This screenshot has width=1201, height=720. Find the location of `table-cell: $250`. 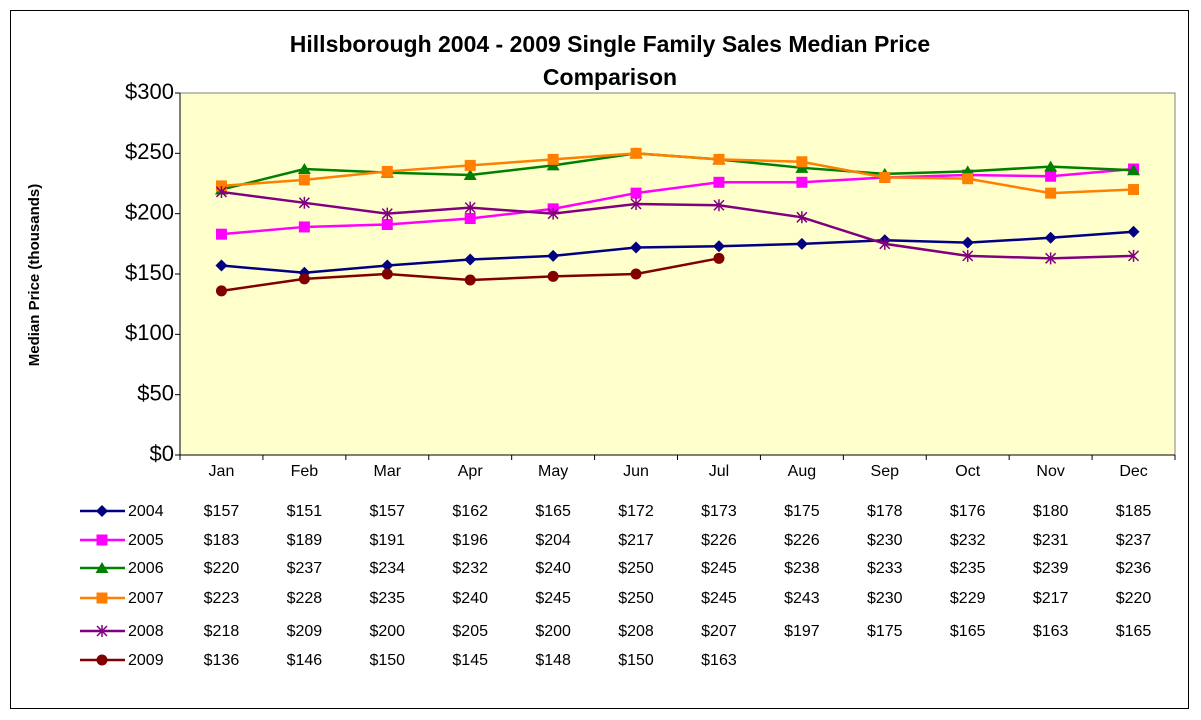

table-cell: $250 is located at coordinates (636, 568).